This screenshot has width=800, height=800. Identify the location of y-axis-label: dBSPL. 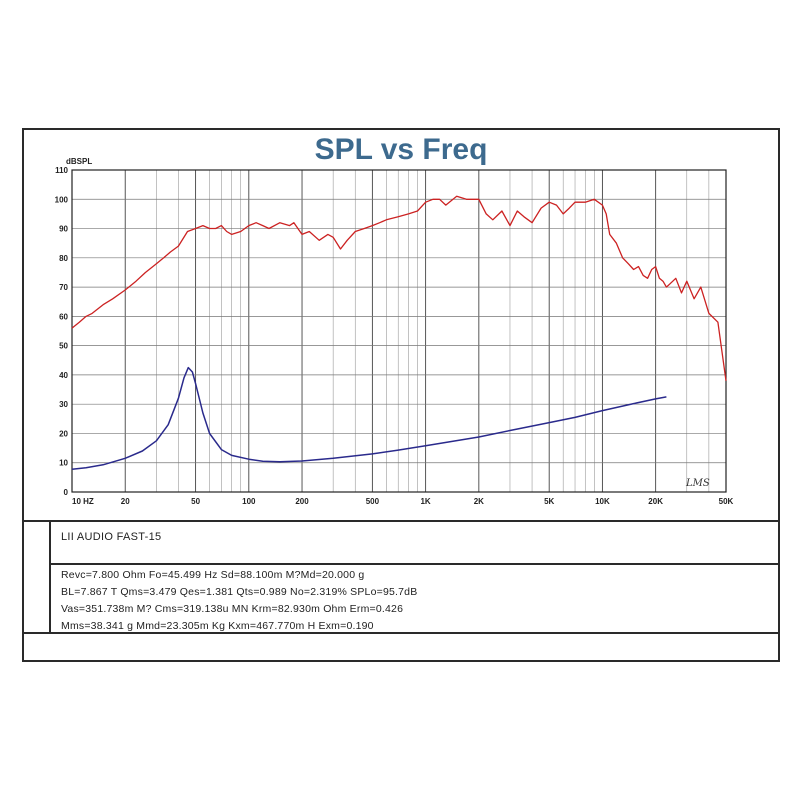
(79, 161).